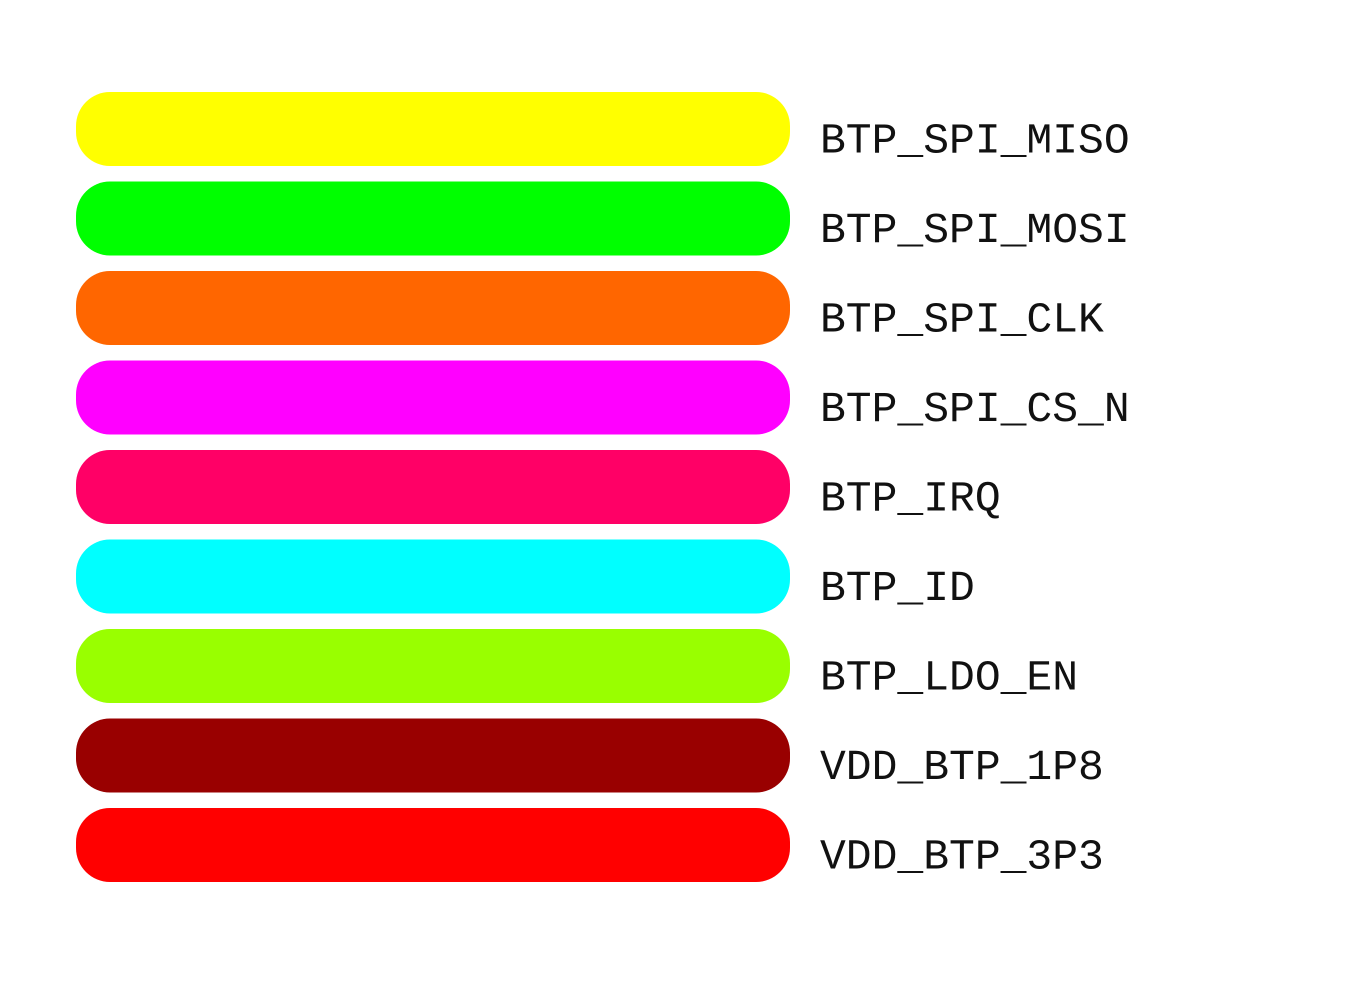 This screenshot has width=1366, height=984. What do you see at coordinates (962, 767) in the screenshot?
I see `signal-label: VDD_BTP_1P8` at bounding box center [962, 767].